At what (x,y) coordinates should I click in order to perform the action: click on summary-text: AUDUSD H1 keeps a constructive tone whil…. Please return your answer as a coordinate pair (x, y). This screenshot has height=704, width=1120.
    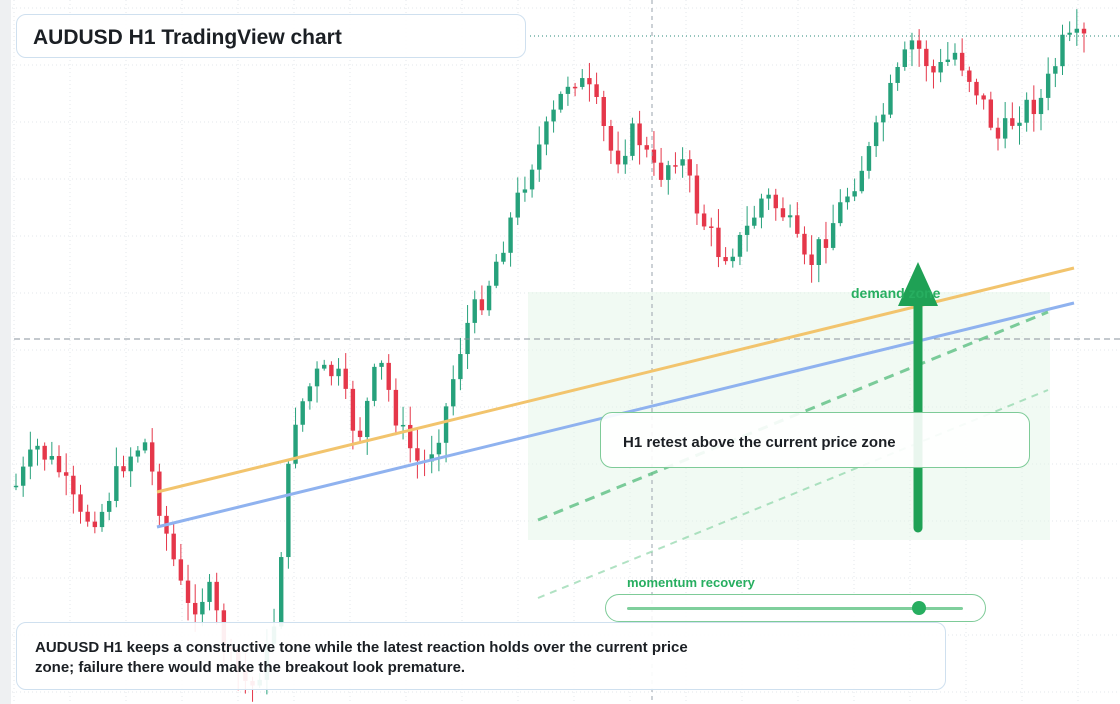
    Looking at the image, I should click on (361, 657).